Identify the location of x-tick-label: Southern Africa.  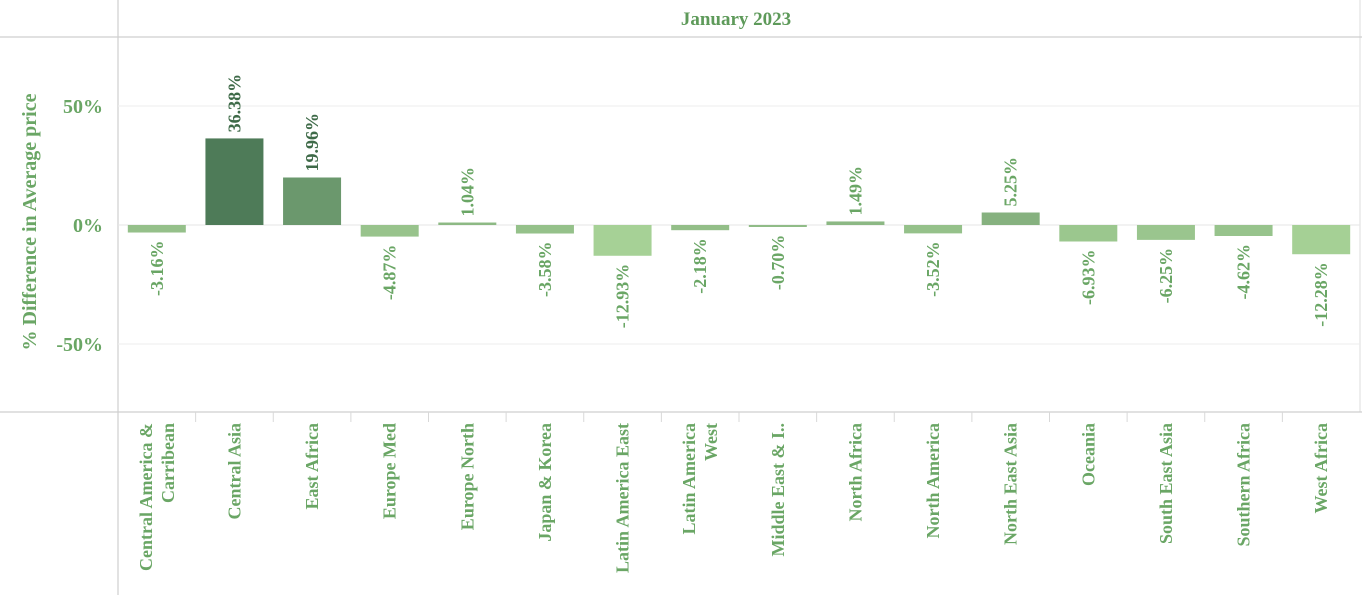
(1244, 485).